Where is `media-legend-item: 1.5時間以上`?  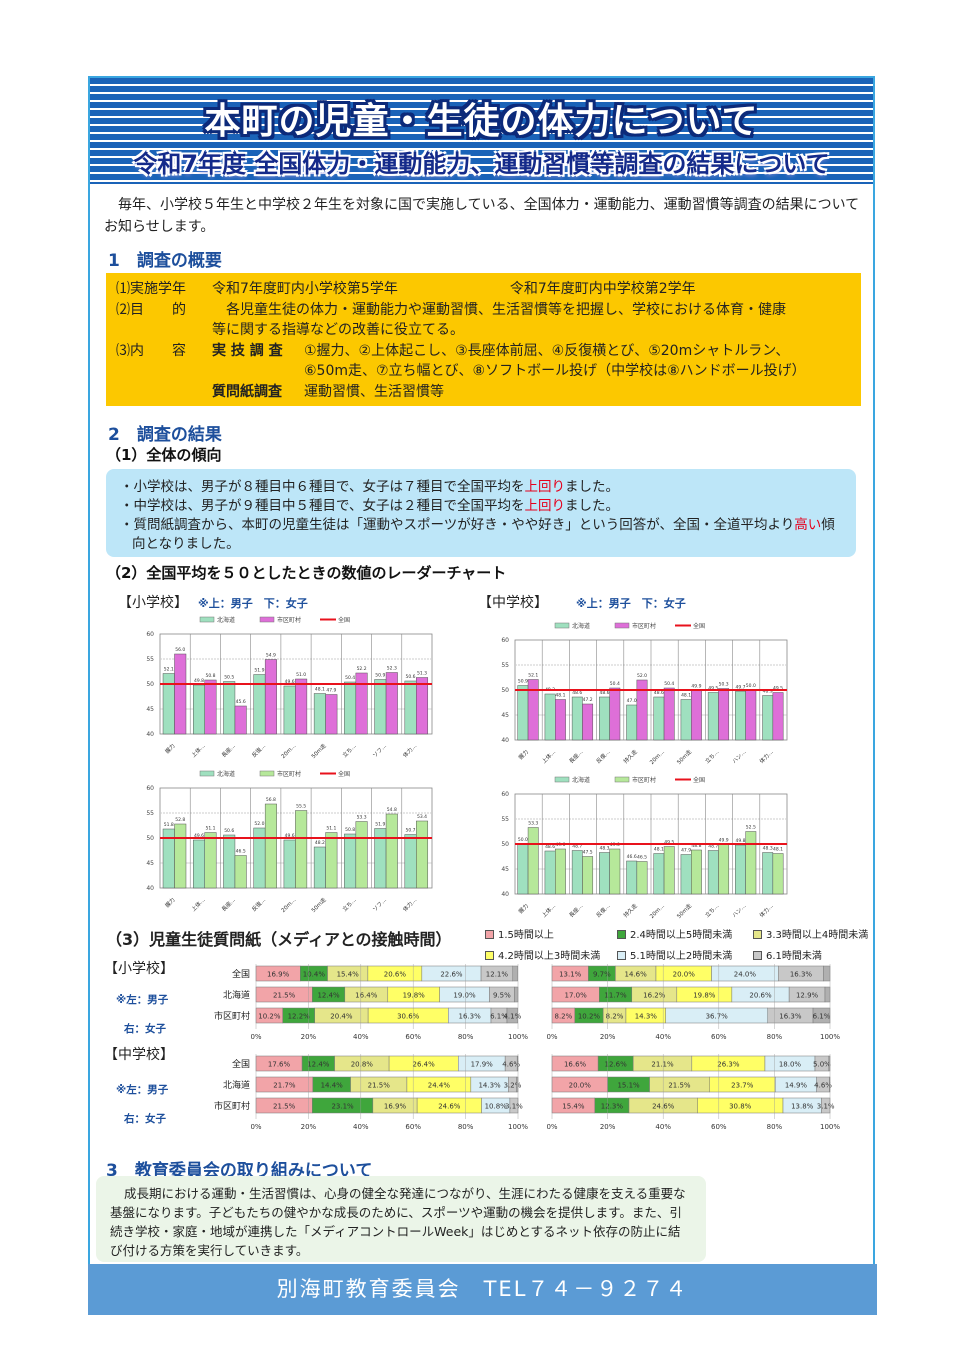
media-legend-item: 1.5時間以上 is located at coordinates (551, 933).